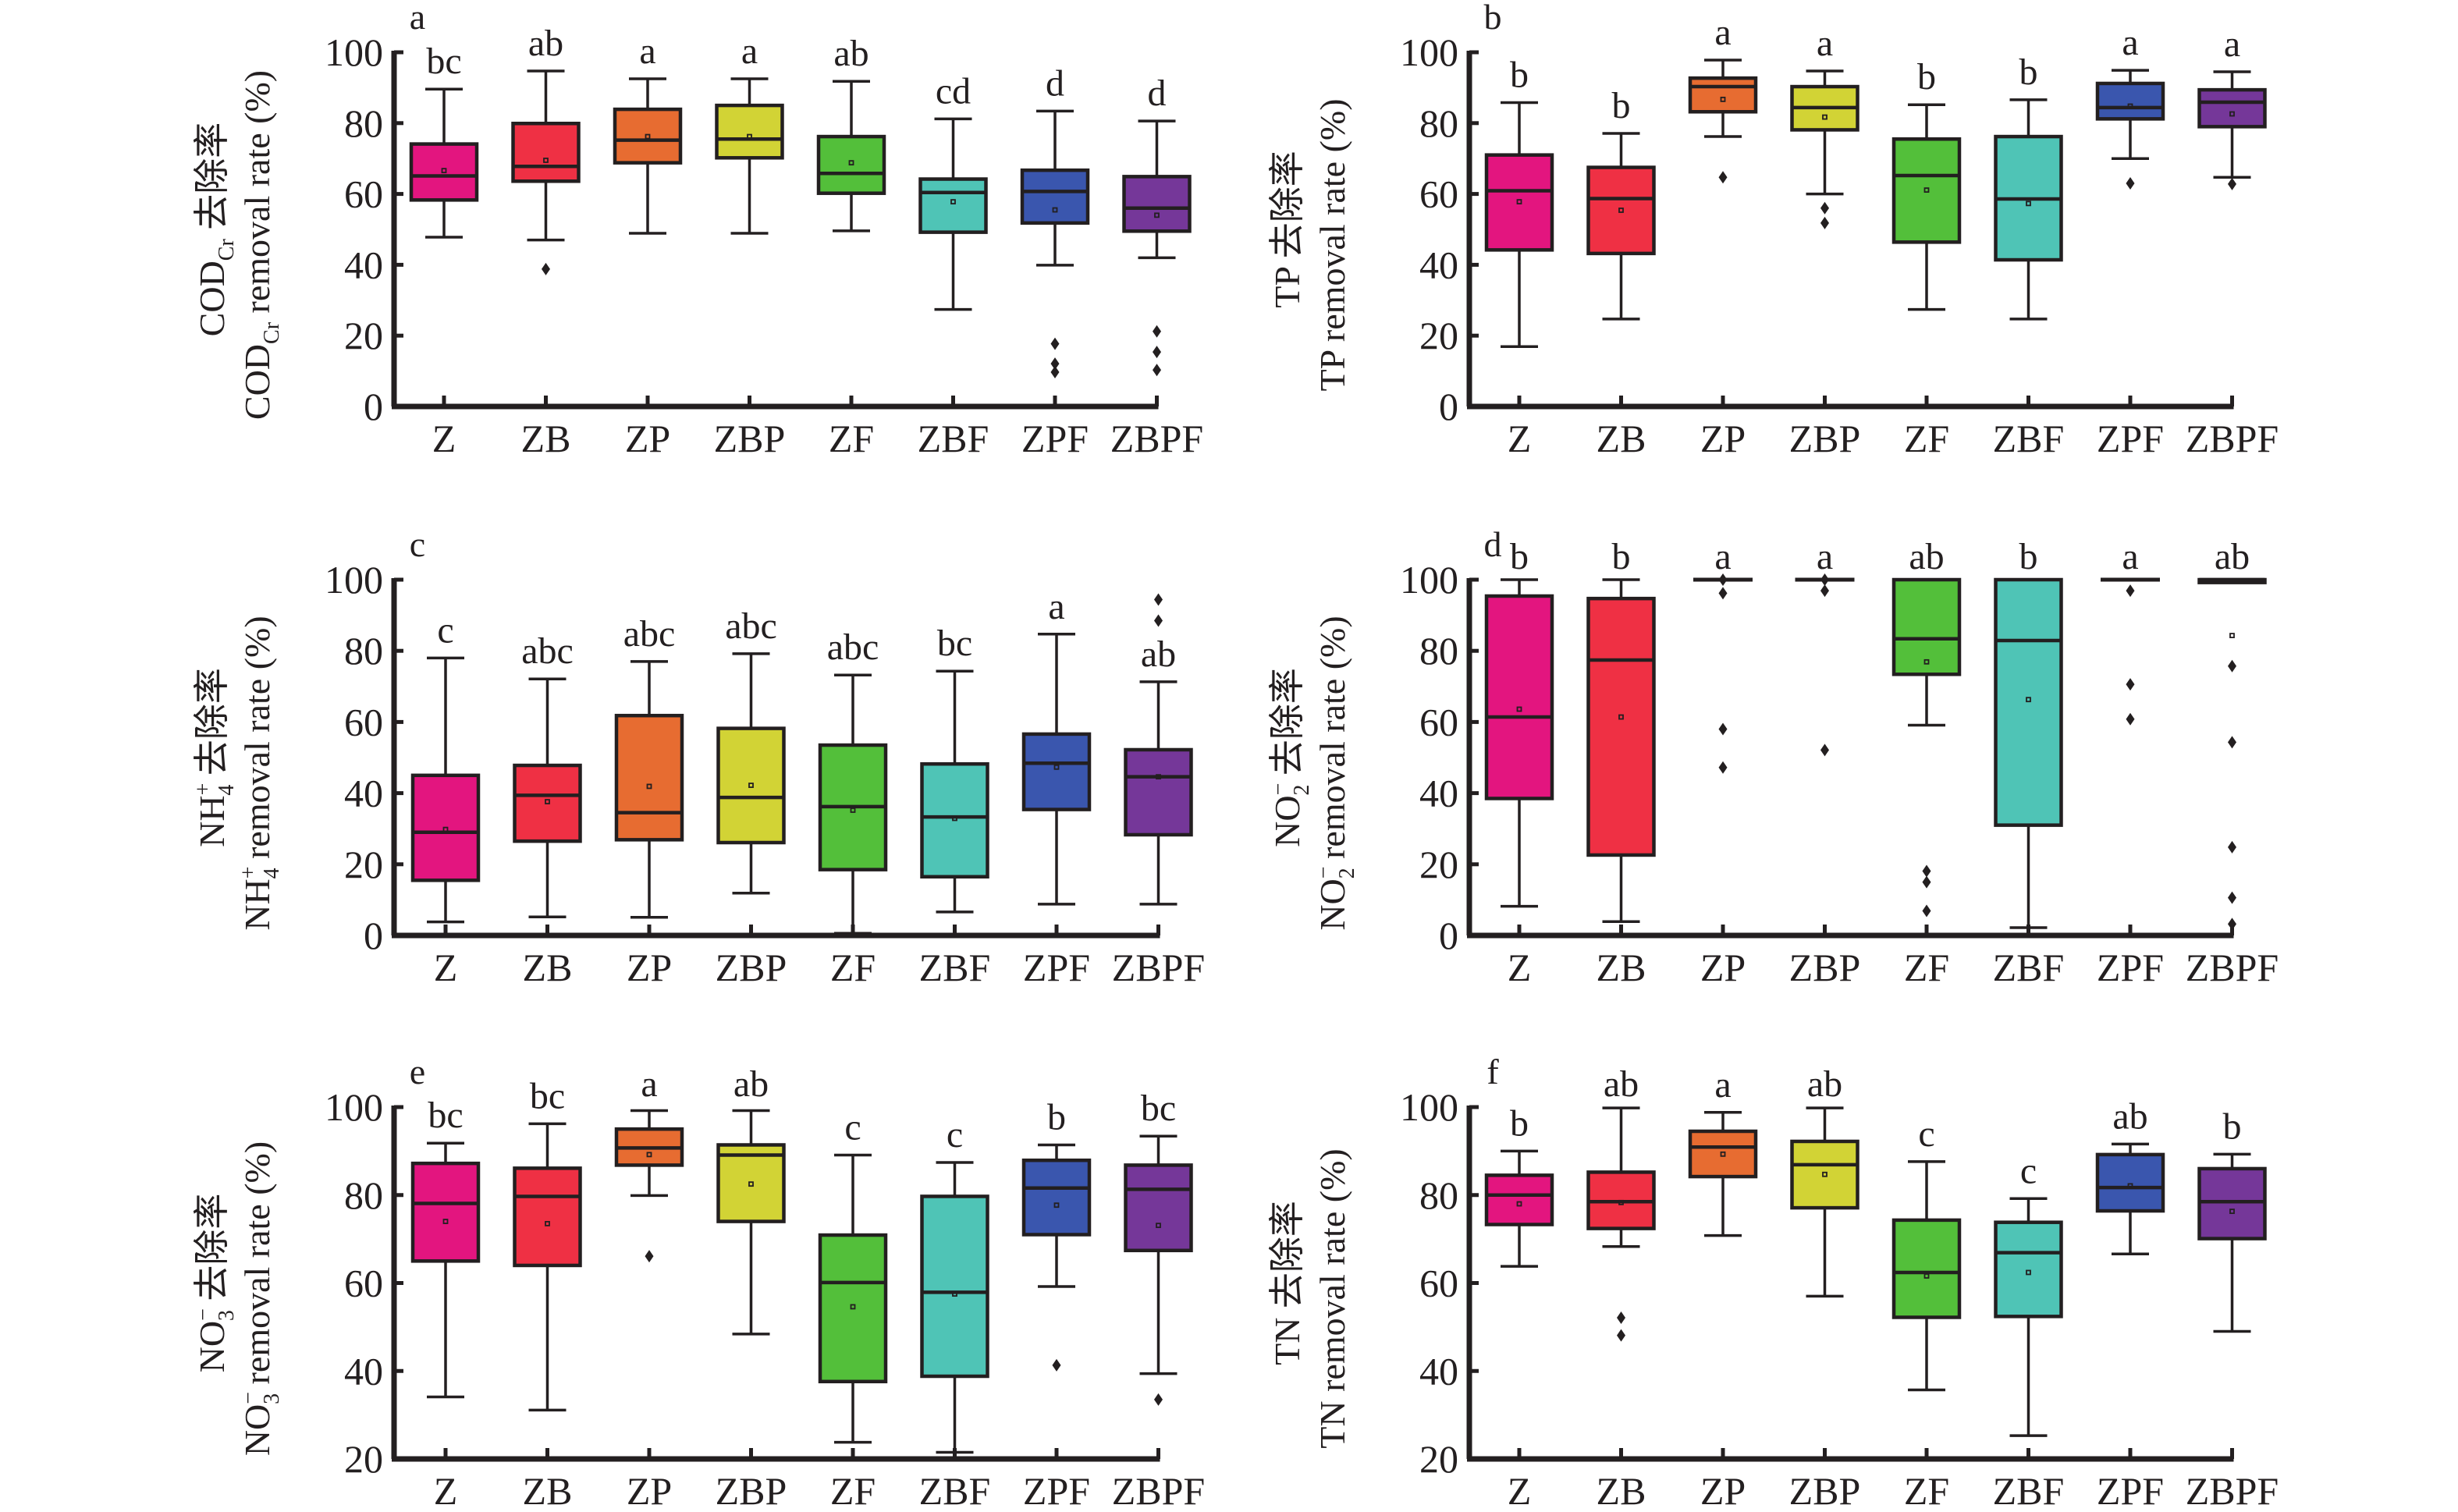 The height and width of the screenshot is (1512, 2458). Describe the element at coordinates (1723, 968) in the screenshot. I see `x-tick-label: ZP` at that location.